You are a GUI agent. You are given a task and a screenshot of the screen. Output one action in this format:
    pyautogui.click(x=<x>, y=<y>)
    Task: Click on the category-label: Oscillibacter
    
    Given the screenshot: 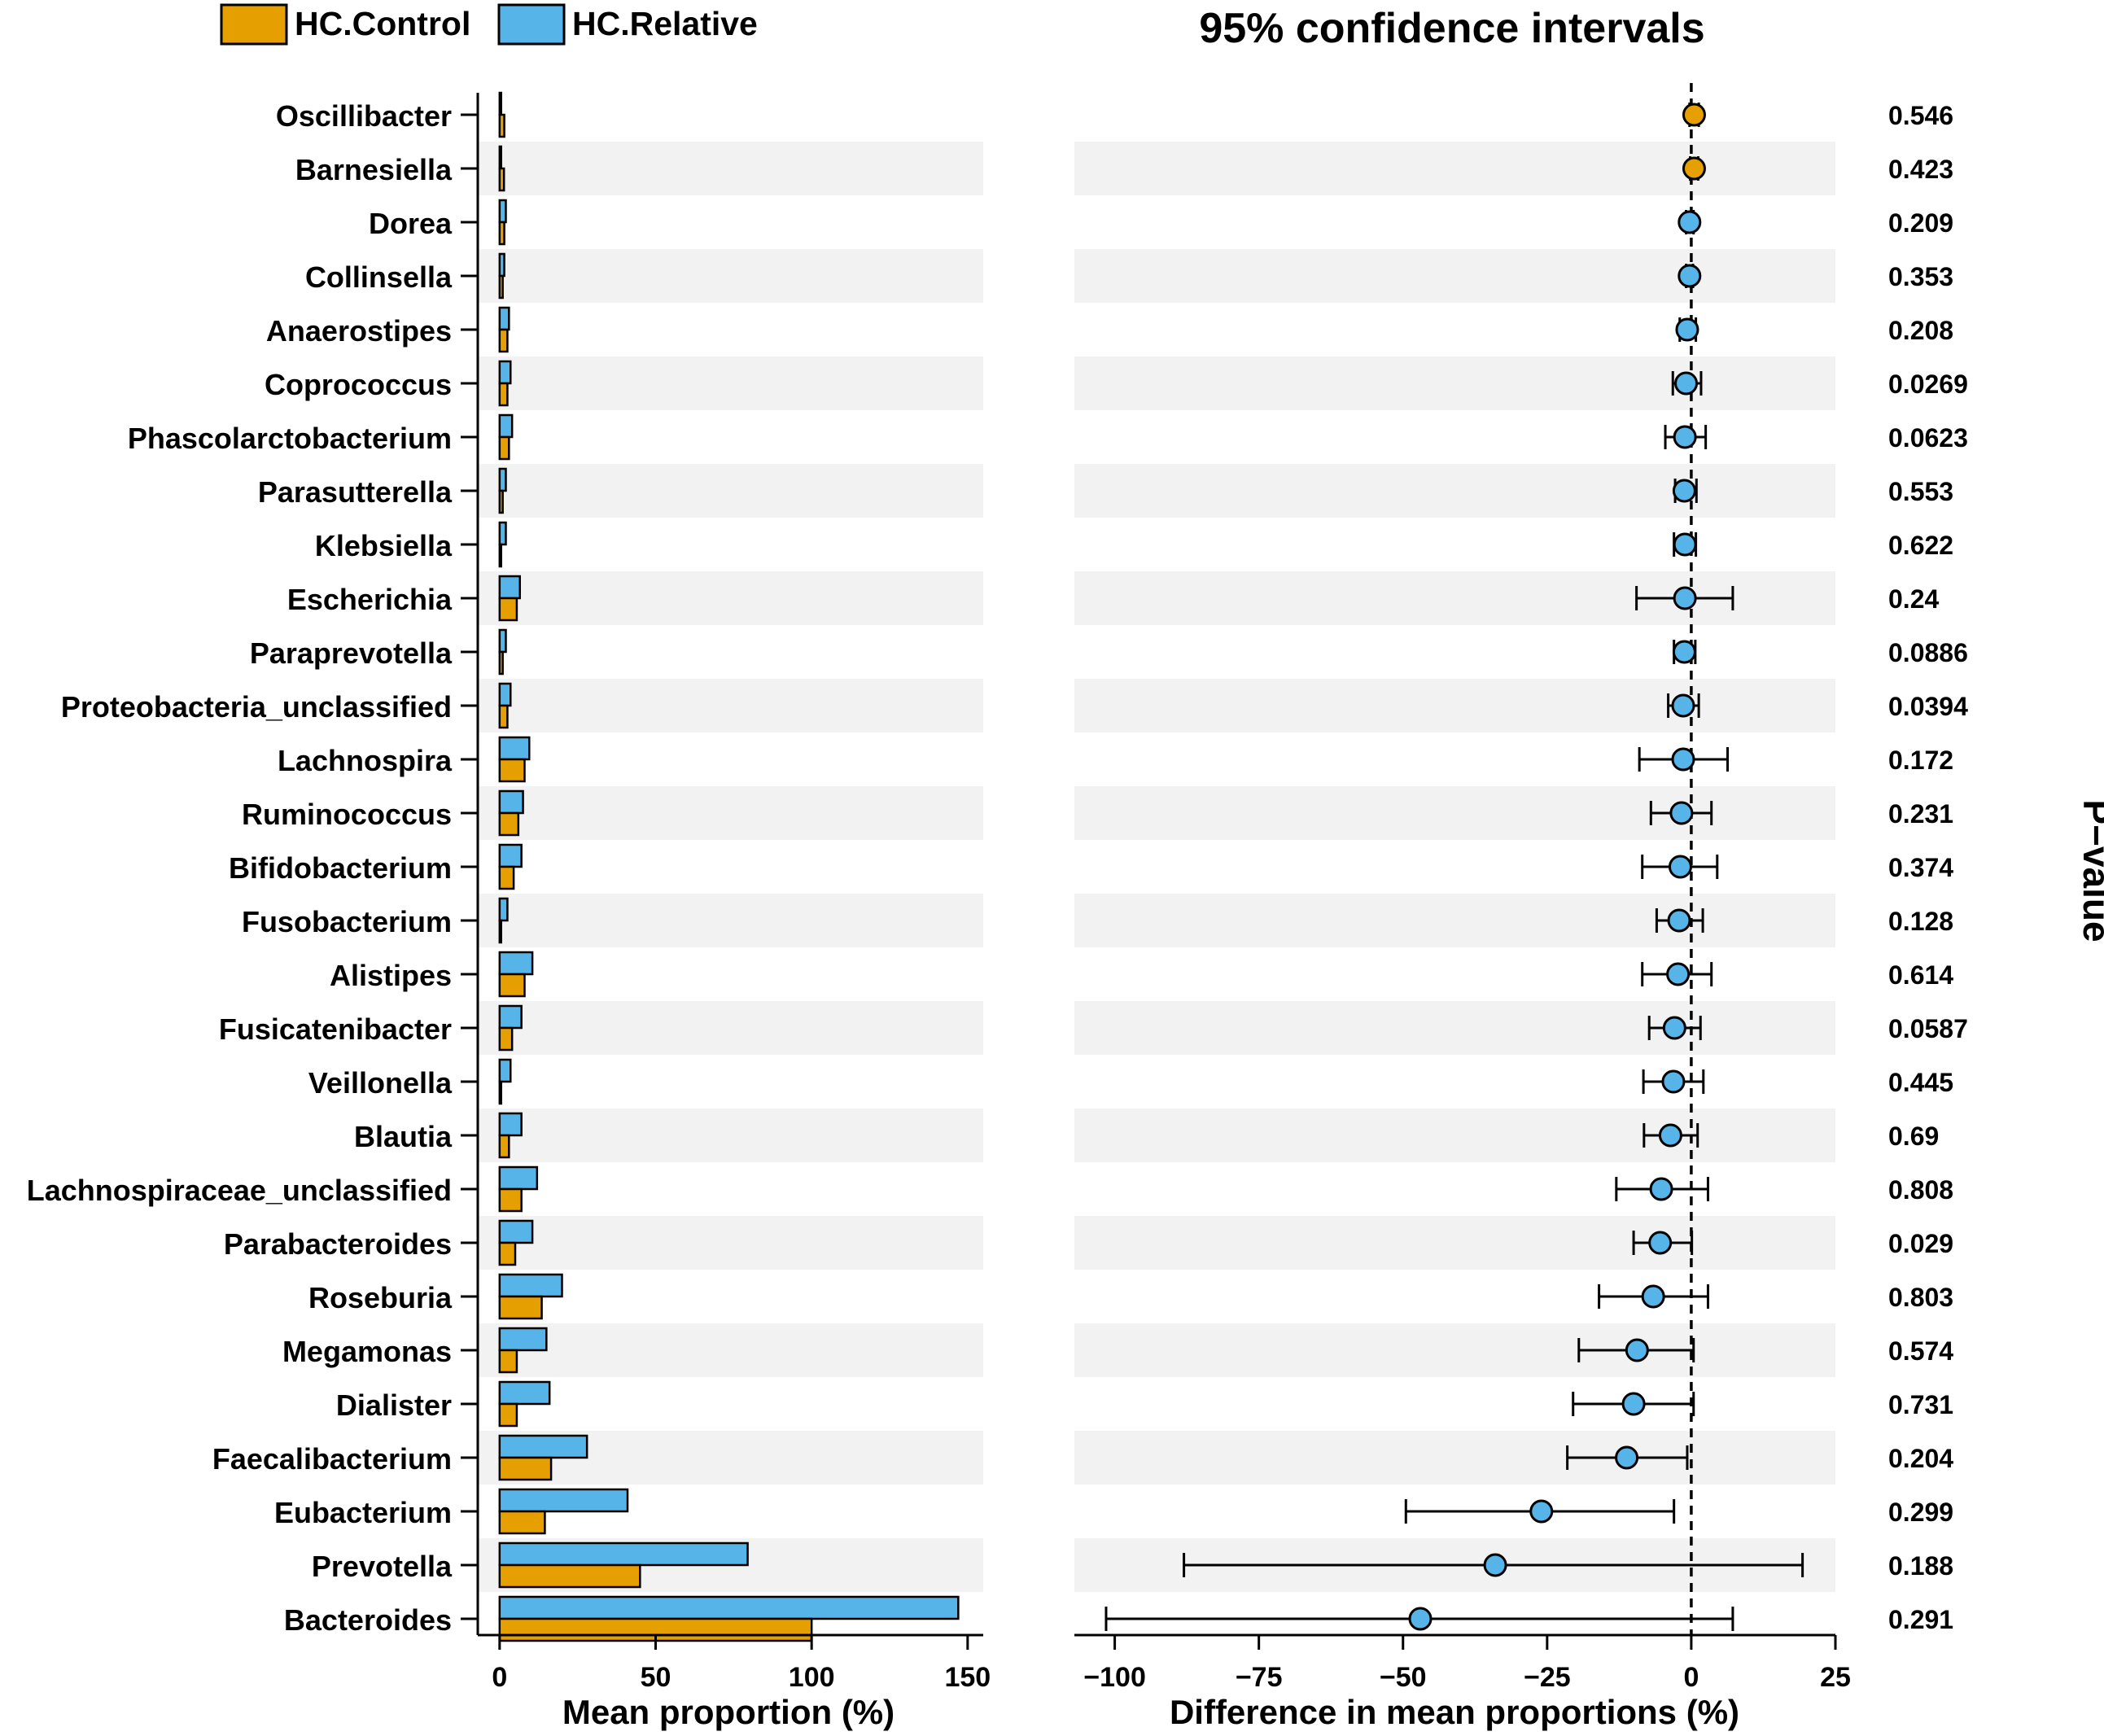 What is the action you would take?
    pyautogui.click(x=364, y=116)
    